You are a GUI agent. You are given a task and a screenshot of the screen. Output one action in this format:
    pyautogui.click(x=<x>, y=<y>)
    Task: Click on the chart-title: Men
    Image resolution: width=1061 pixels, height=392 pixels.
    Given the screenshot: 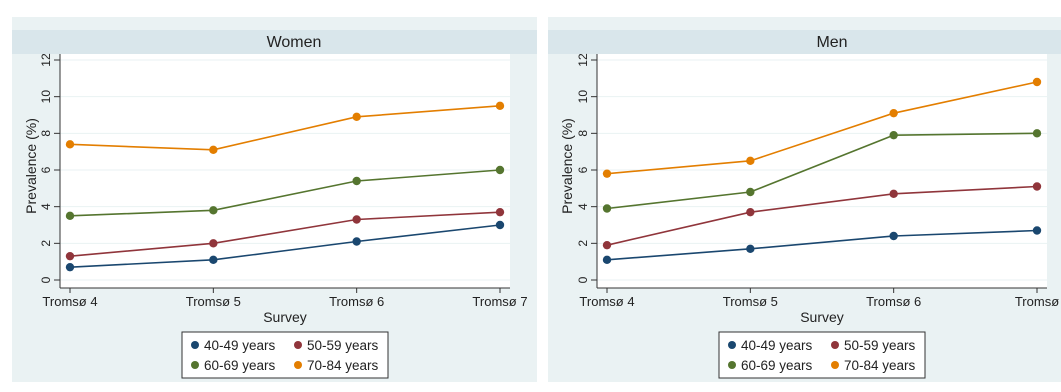 What is the action you would take?
    pyautogui.click(x=831, y=42)
    